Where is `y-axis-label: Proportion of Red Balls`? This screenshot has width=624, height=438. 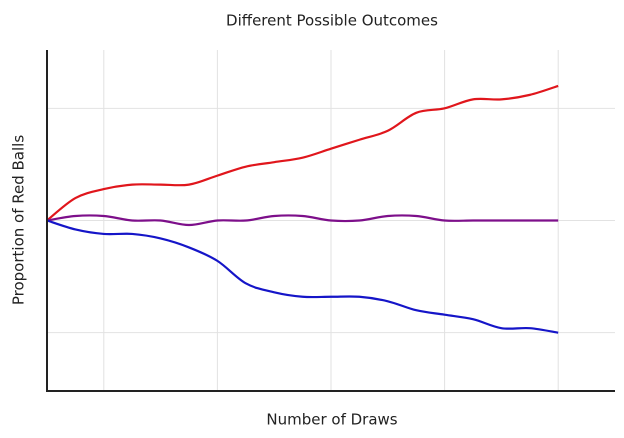
y-axis-label: Proportion of Red Balls is located at coordinates (19, 220).